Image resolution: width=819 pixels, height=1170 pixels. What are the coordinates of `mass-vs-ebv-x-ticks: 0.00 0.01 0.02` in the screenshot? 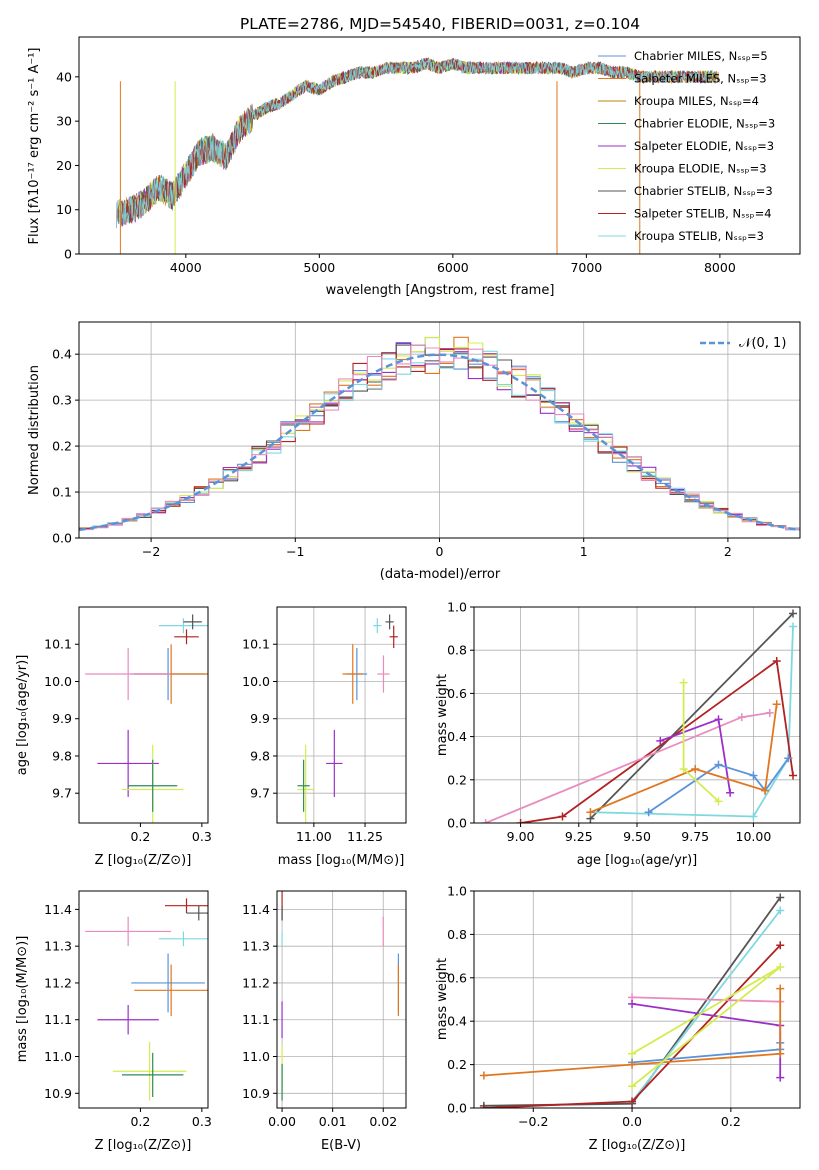 It's located at (332, 1118).